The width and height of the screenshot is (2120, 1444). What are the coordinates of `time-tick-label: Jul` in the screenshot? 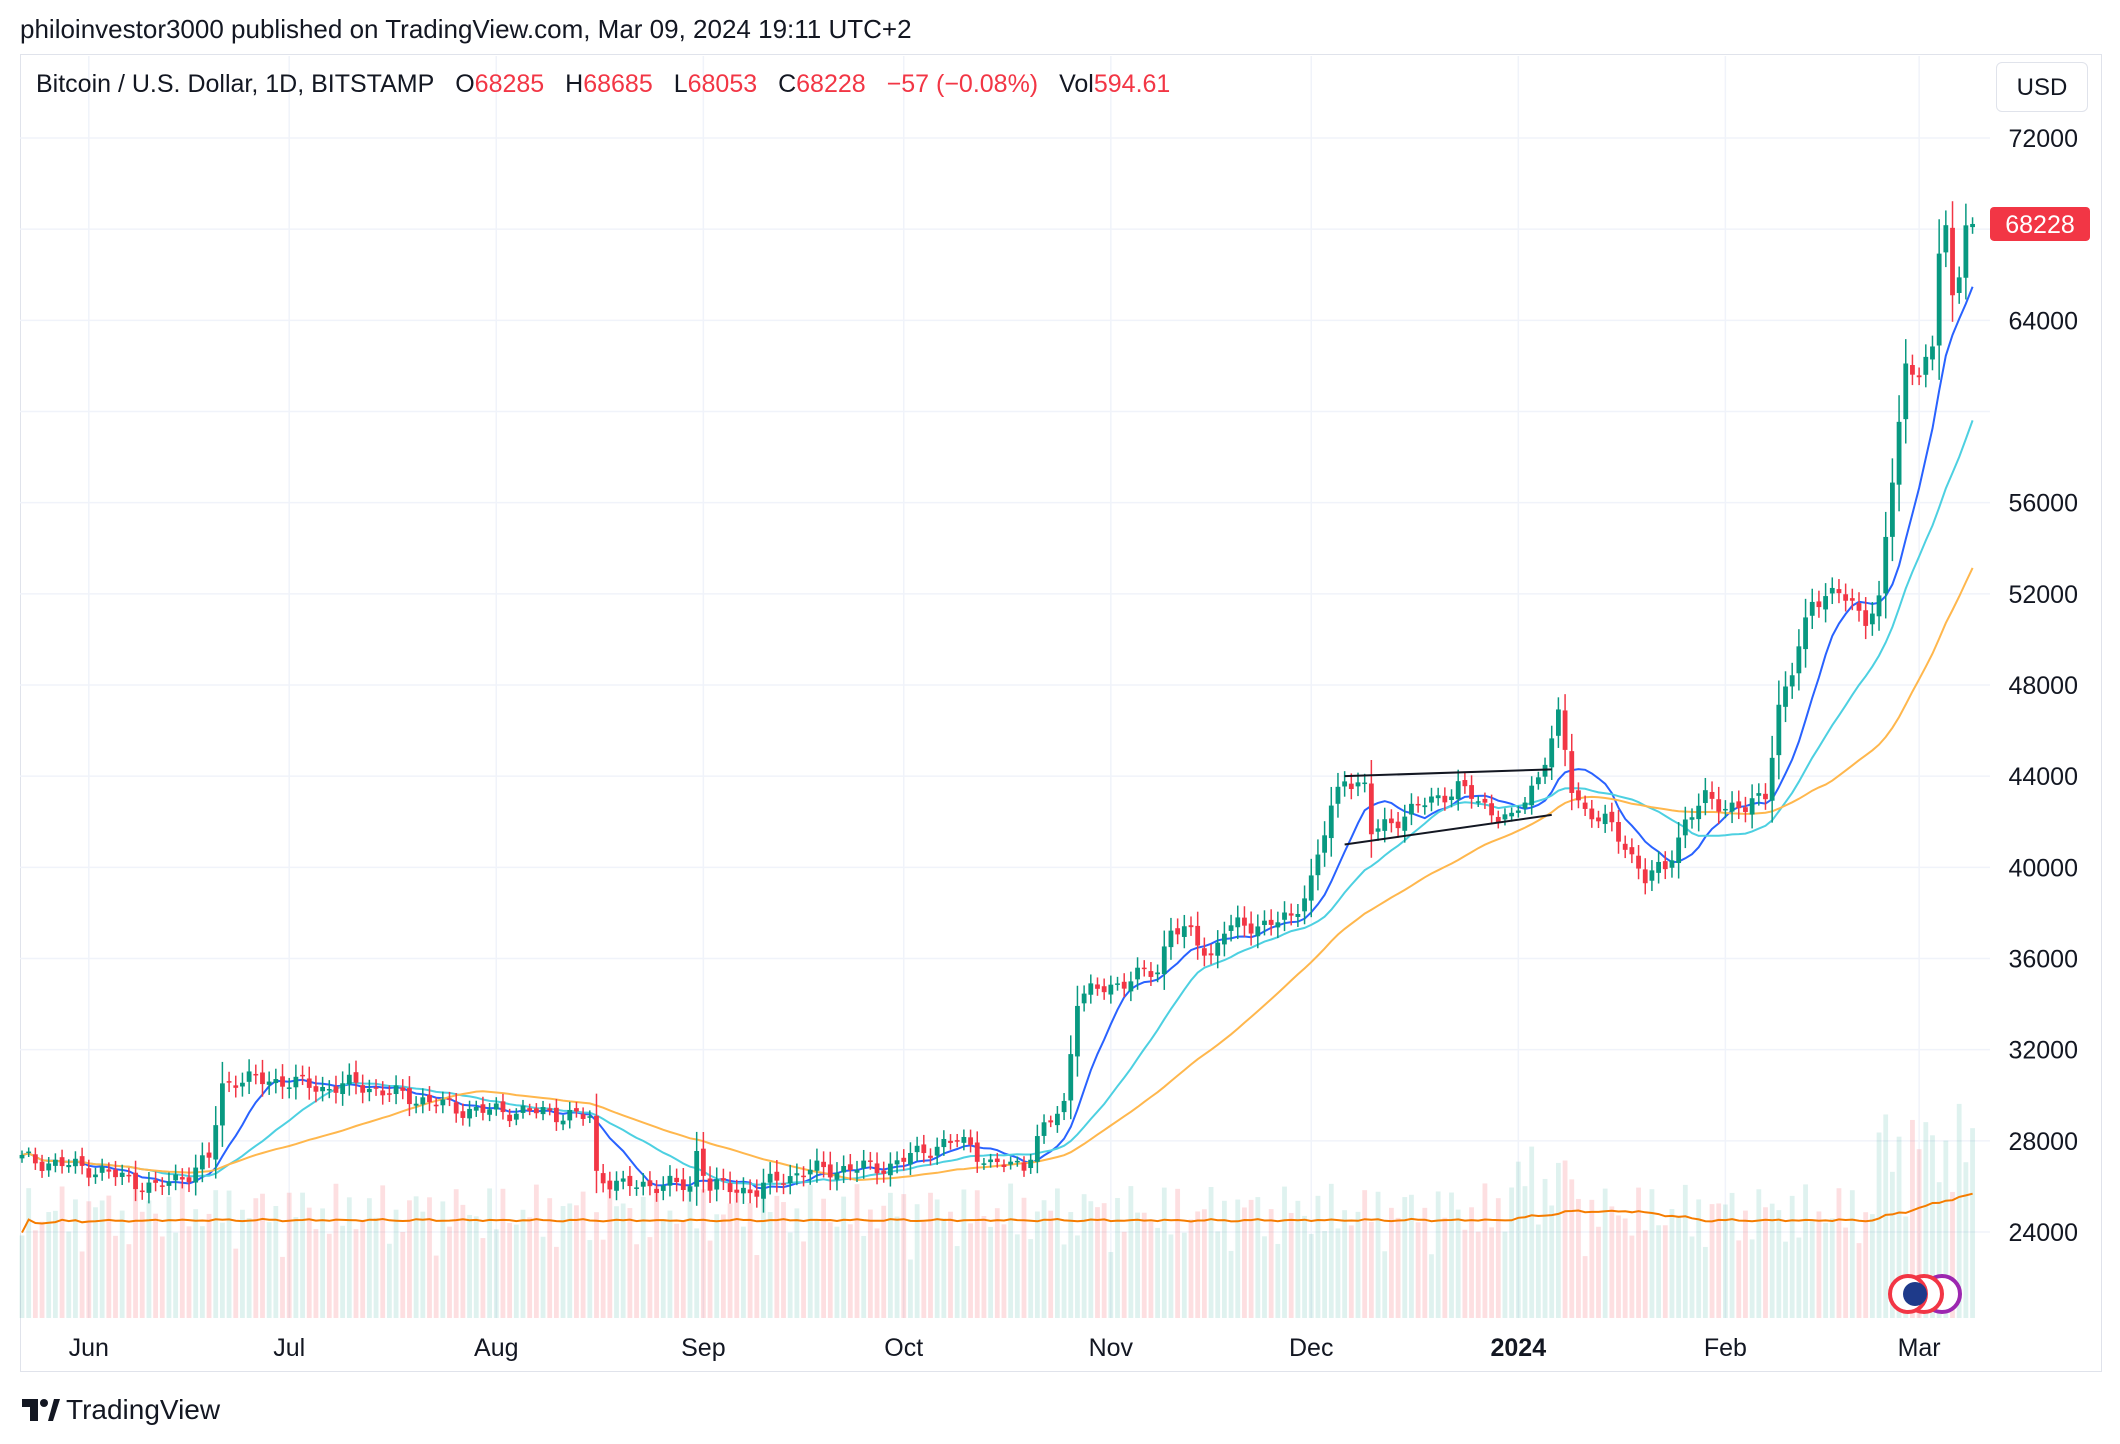 It's located at (289, 1348).